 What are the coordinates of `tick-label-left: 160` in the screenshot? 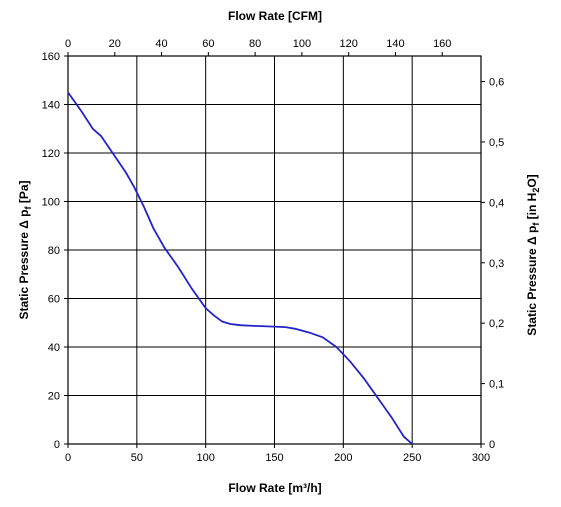 It's located at (51, 57).